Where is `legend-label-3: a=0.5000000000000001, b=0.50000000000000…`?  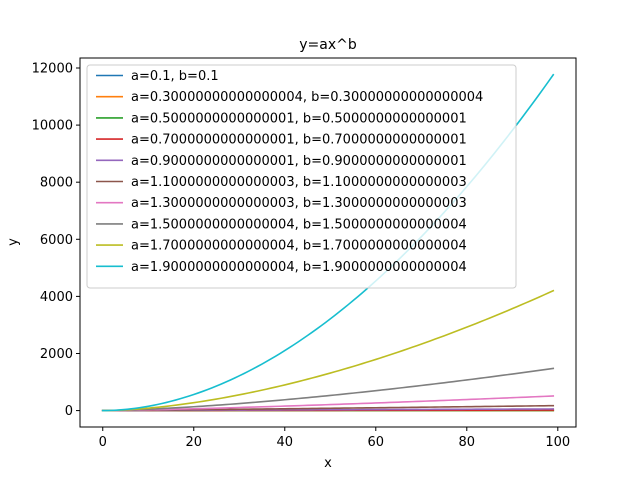 legend-label-3: a=0.5000000000000001, b=0.50000000000000… is located at coordinates (299, 118).